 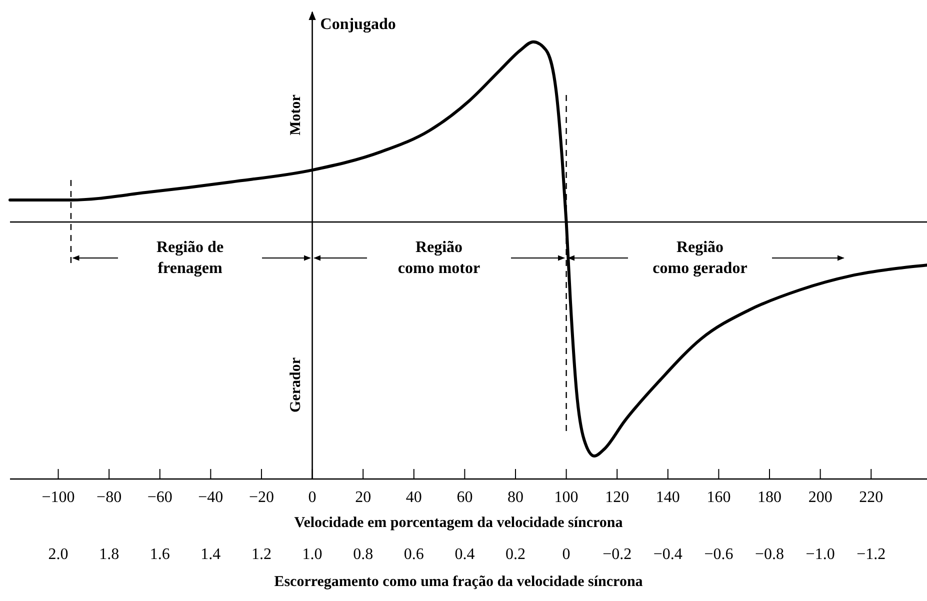 What do you see at coordinates (464, 497) in the screenshot?
I see `x-tick-label: 60` at bounding box center [464, 497].